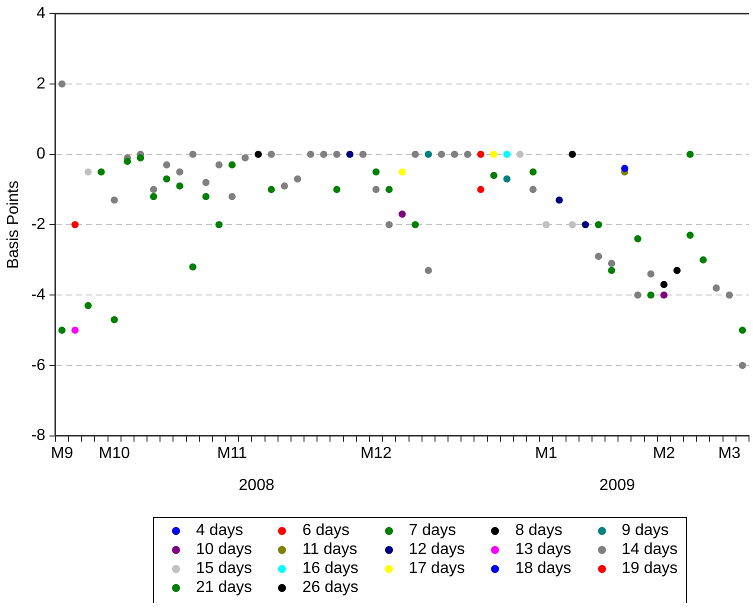 Image resolution: width=753 pixels, height=616 pixels. What do you see at coordinates (330, 569) in the screenshot?
I see `legend-label: 16 days` at bounding box center [330, 569].